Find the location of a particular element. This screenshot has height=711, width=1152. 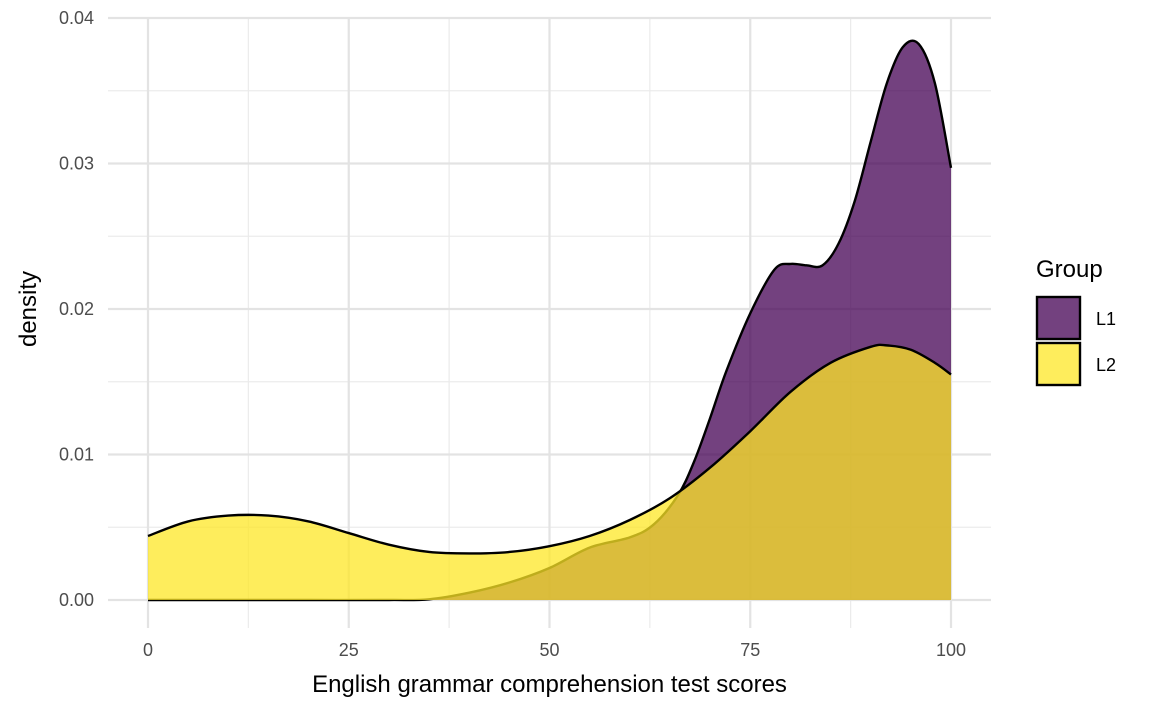

y-tick-label: 0.04 is located at coordinates (76, 18).